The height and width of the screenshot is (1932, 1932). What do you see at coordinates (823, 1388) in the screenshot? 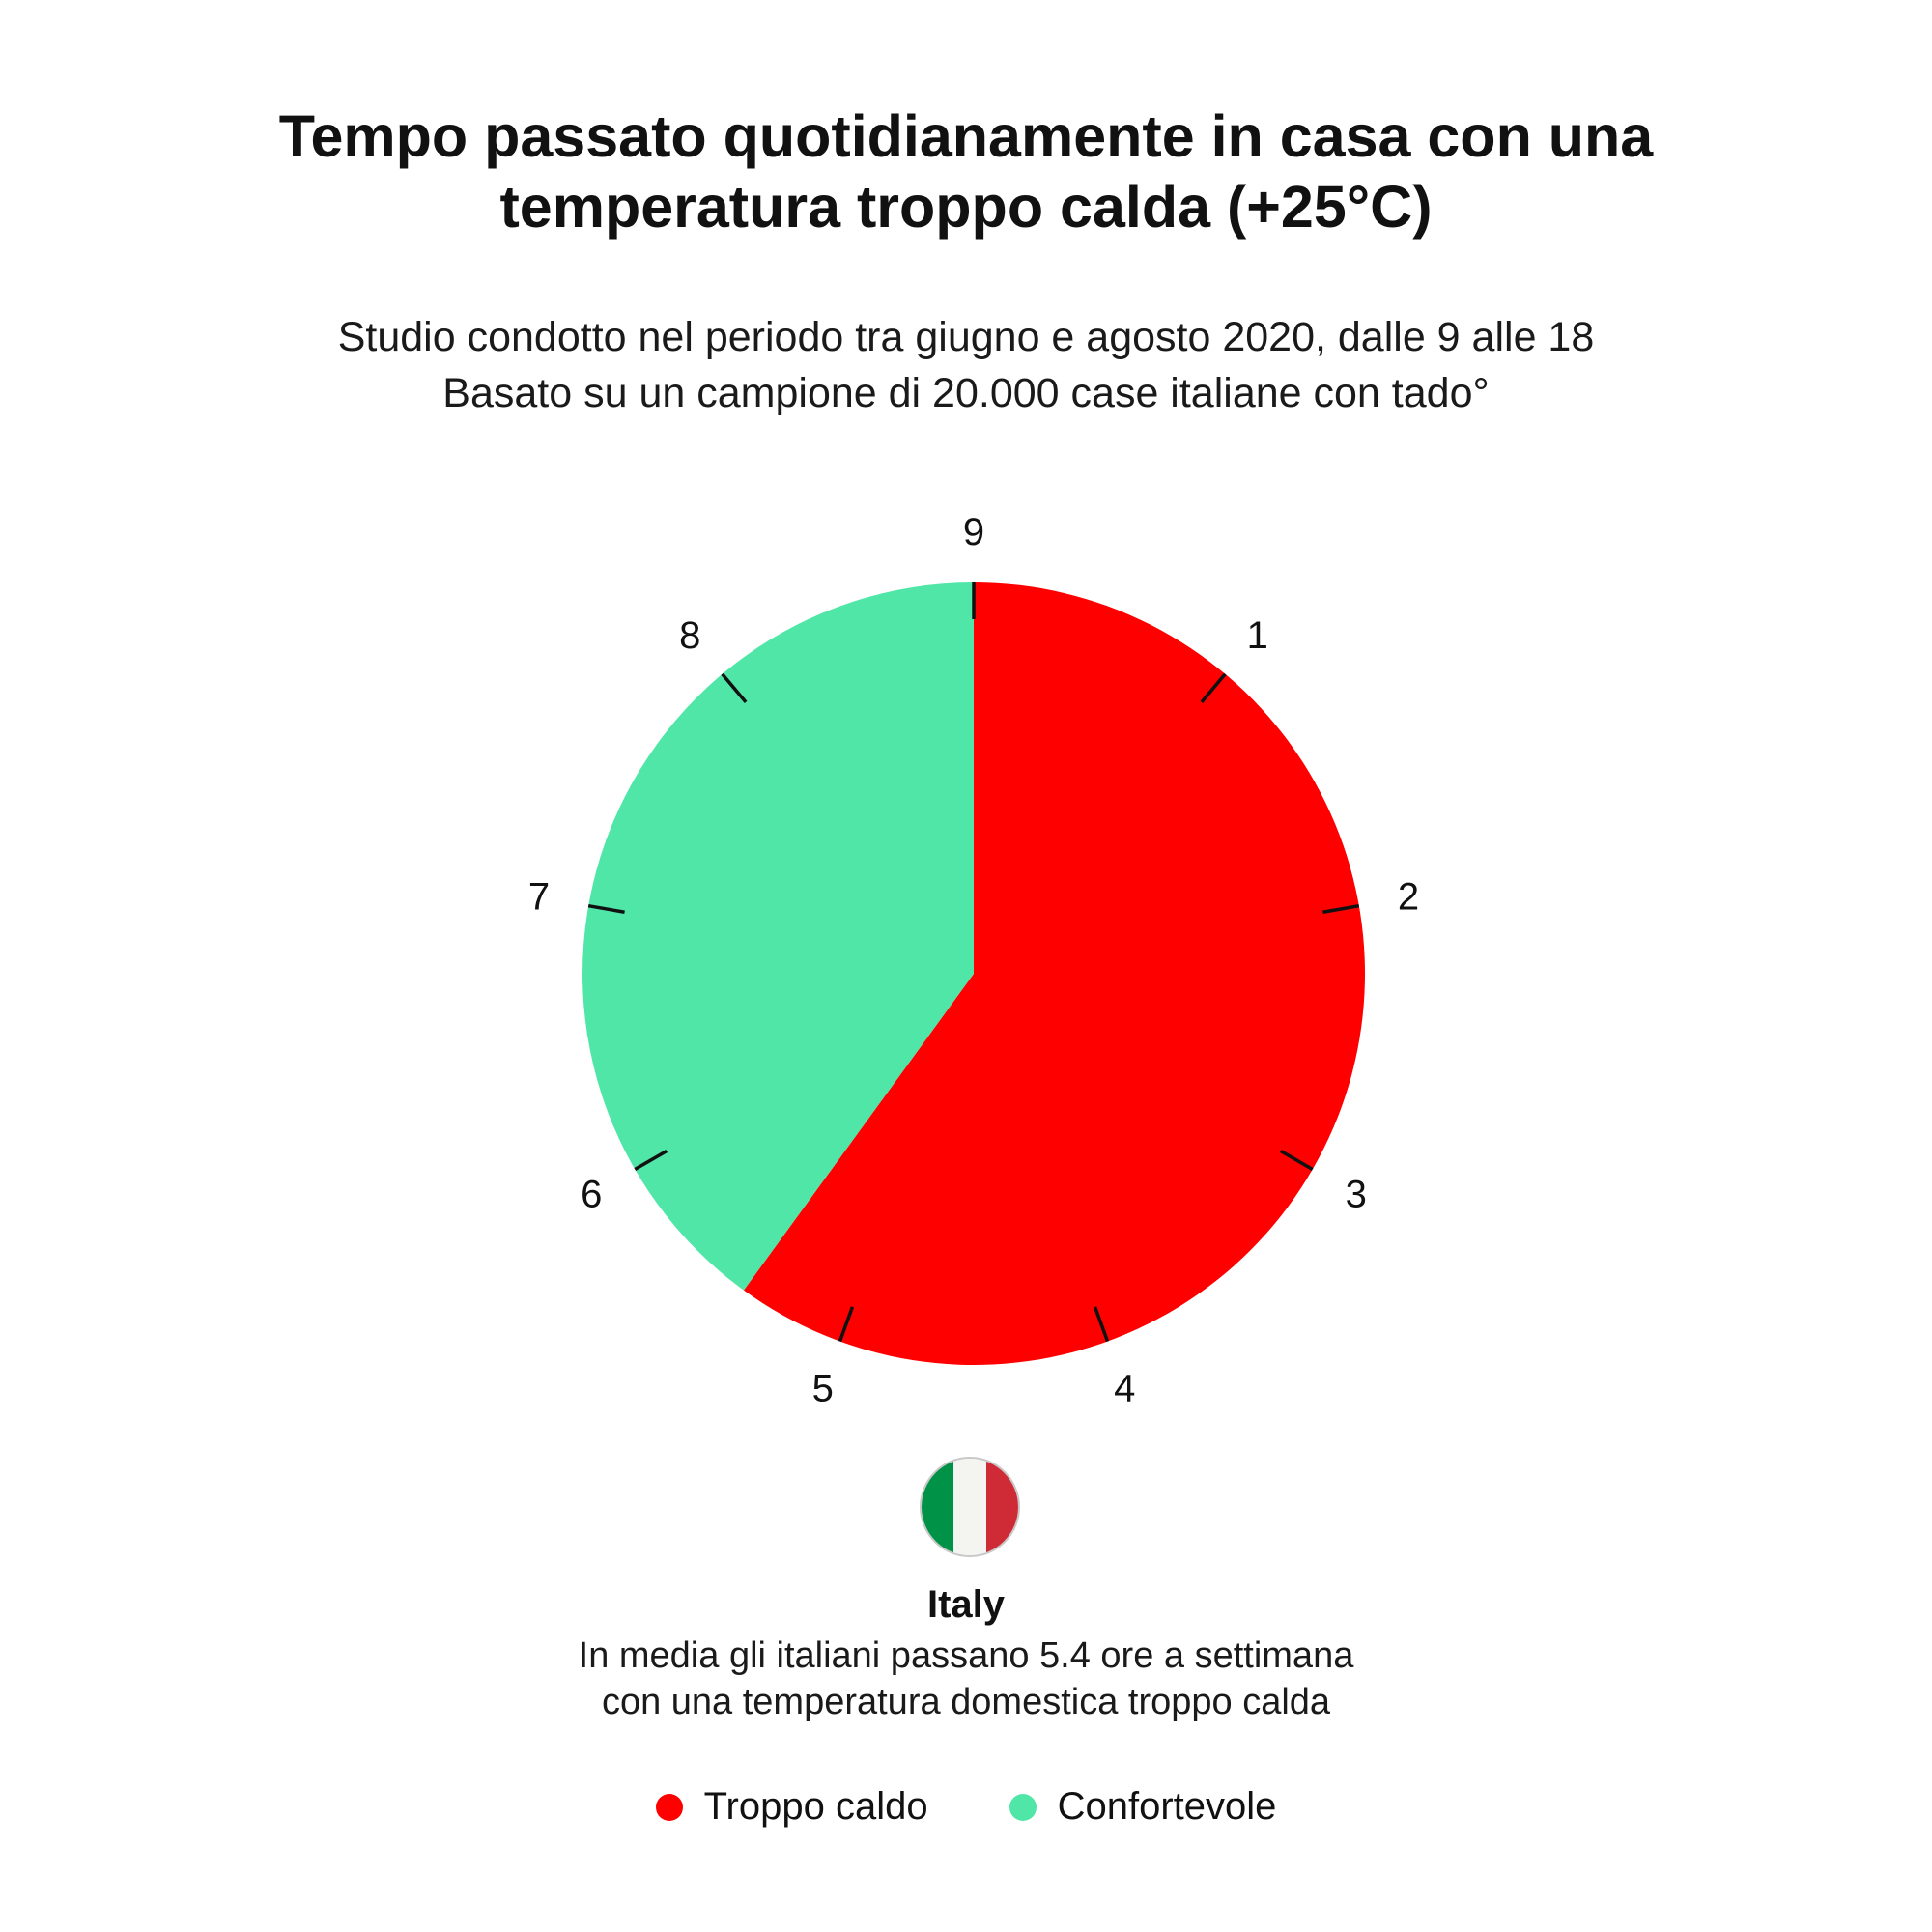
I see `clock-tick-label-5: 5` at bounding box center [823, 1388].